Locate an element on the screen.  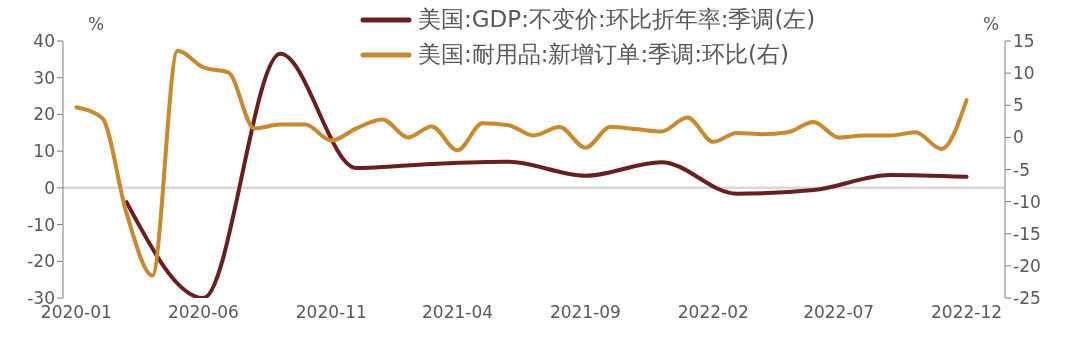
y2-tick-label: 10 is located at coordinates (1024, 73).